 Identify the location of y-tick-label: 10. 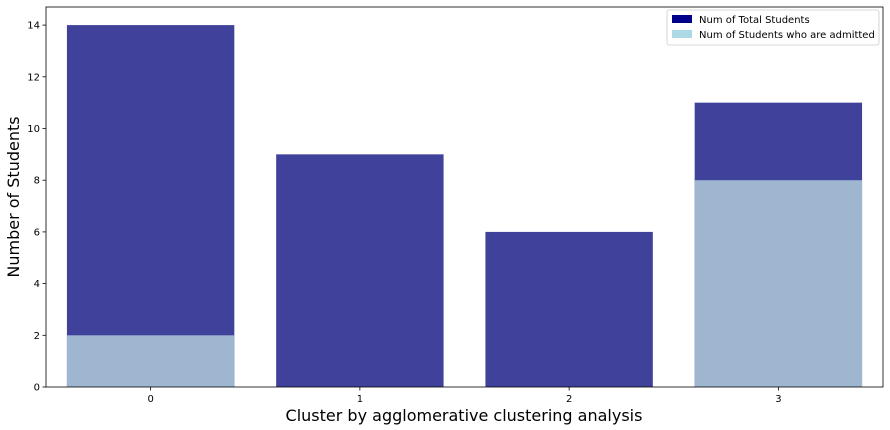
(33, 129).